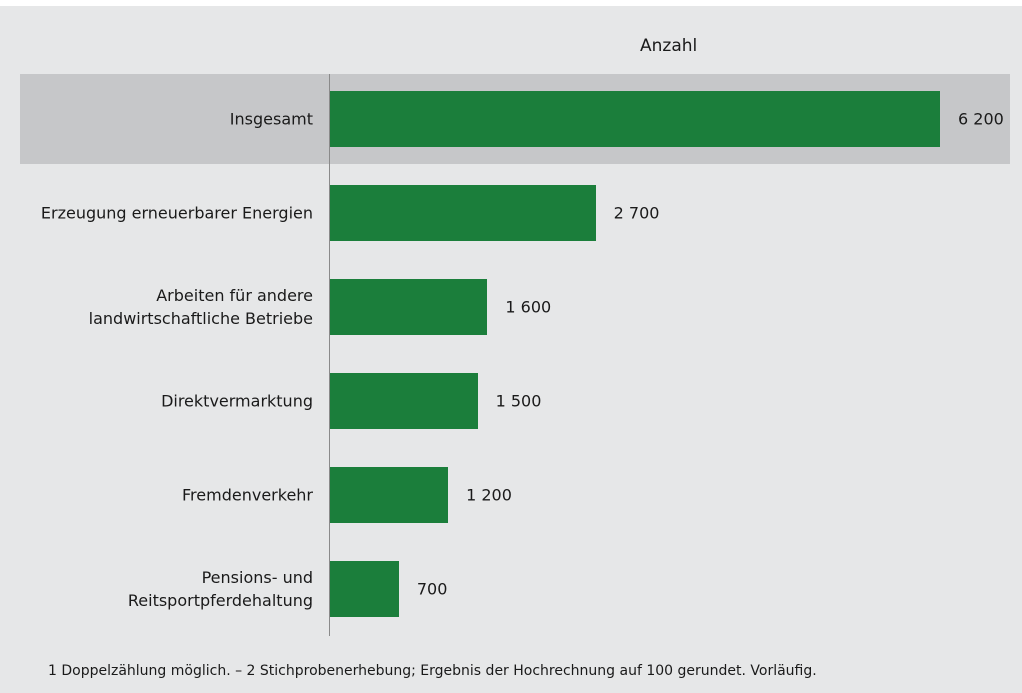 This screenshot has height=693, width=1022. I want to click on value-label: 1 200, so click(489, 495).